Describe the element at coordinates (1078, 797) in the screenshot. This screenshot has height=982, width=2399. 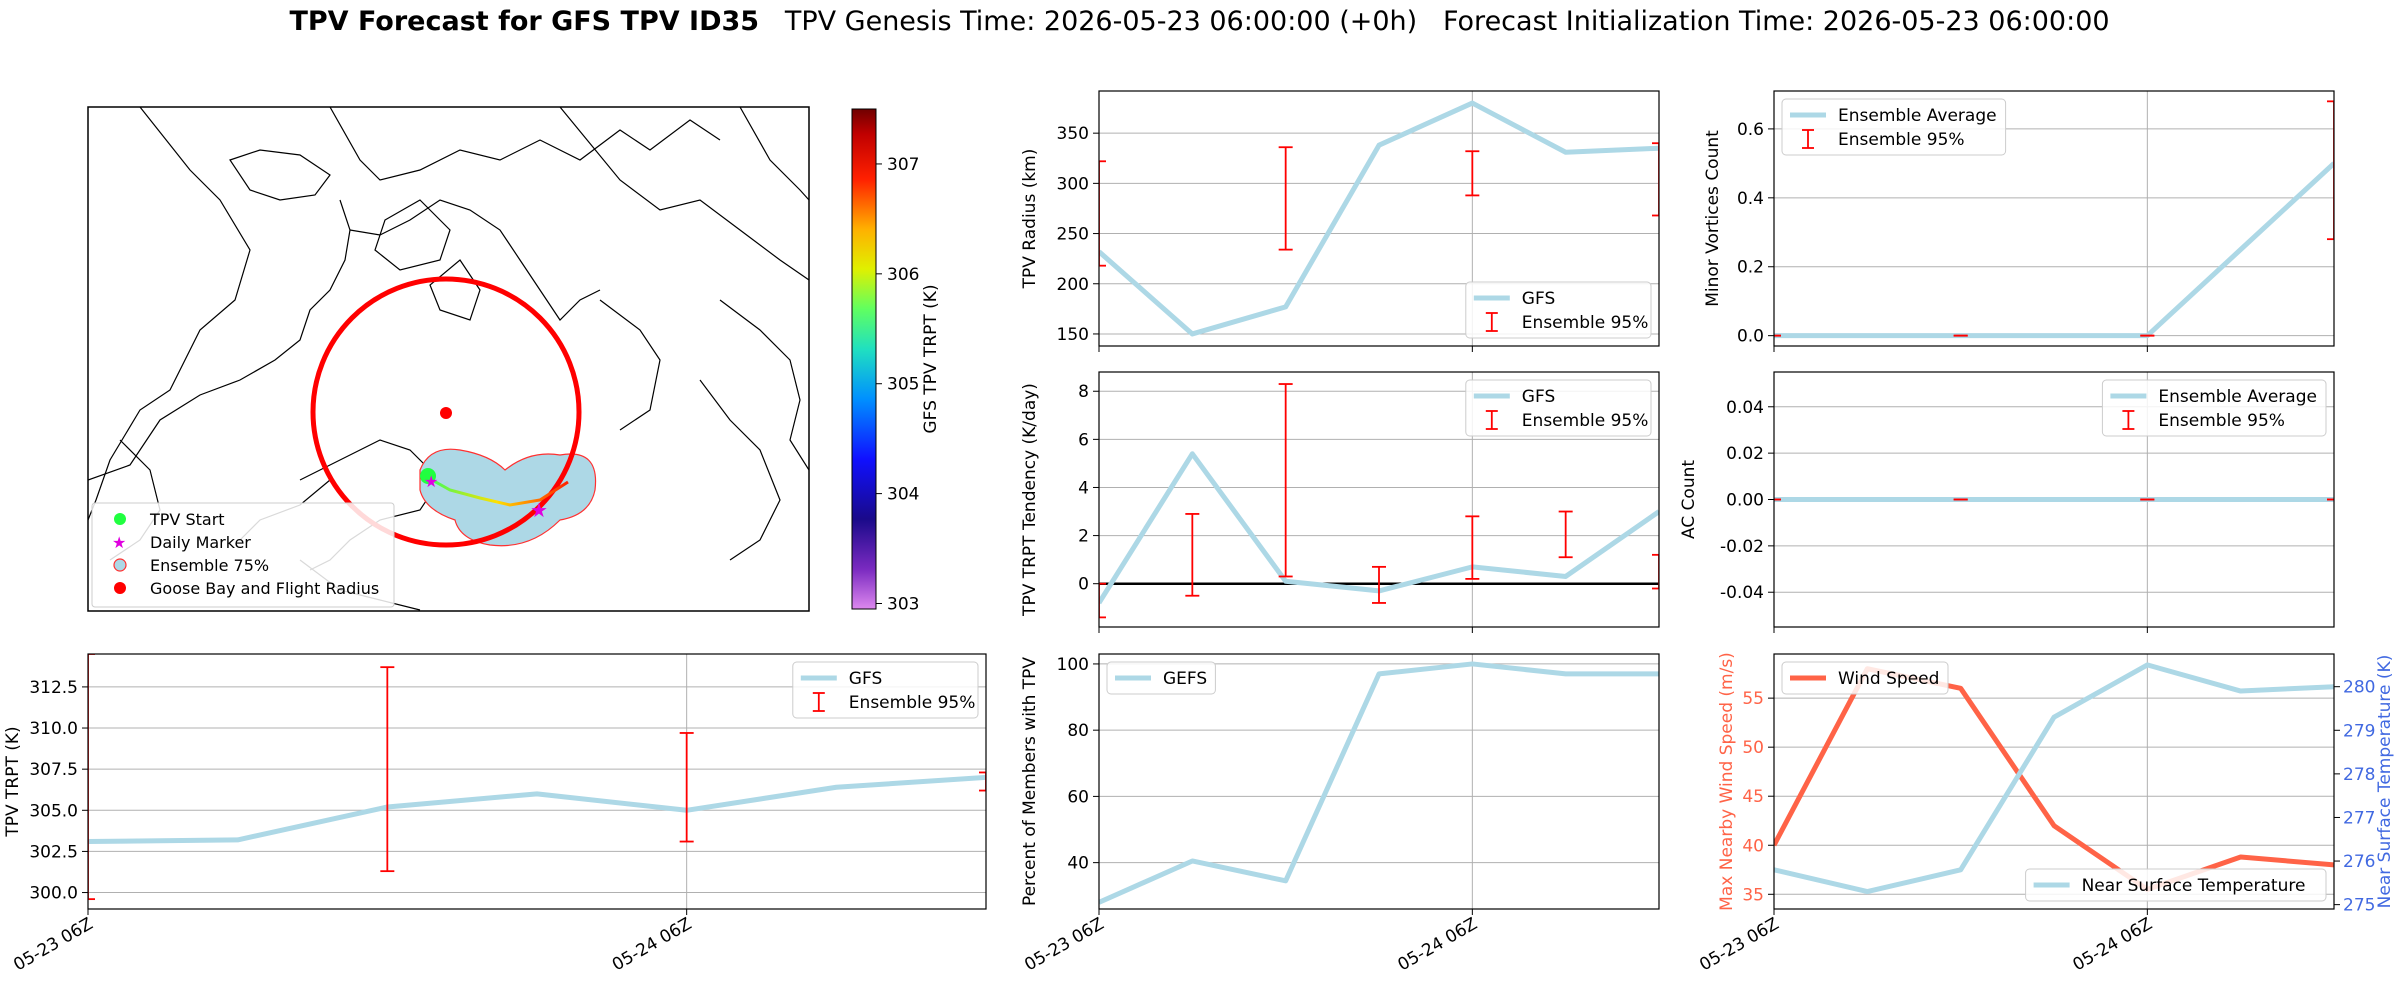
I see `ytick-label: 60` at that location.